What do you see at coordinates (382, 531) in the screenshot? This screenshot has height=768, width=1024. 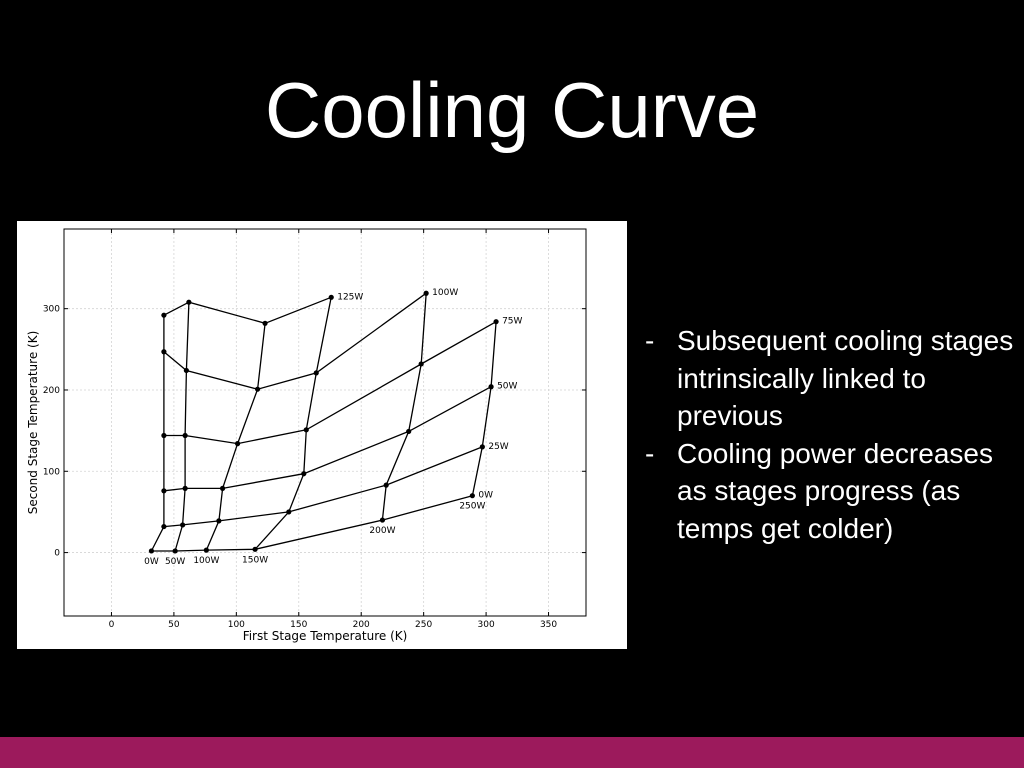 I see `data-label: 200W` at bounding box center [382, 531].